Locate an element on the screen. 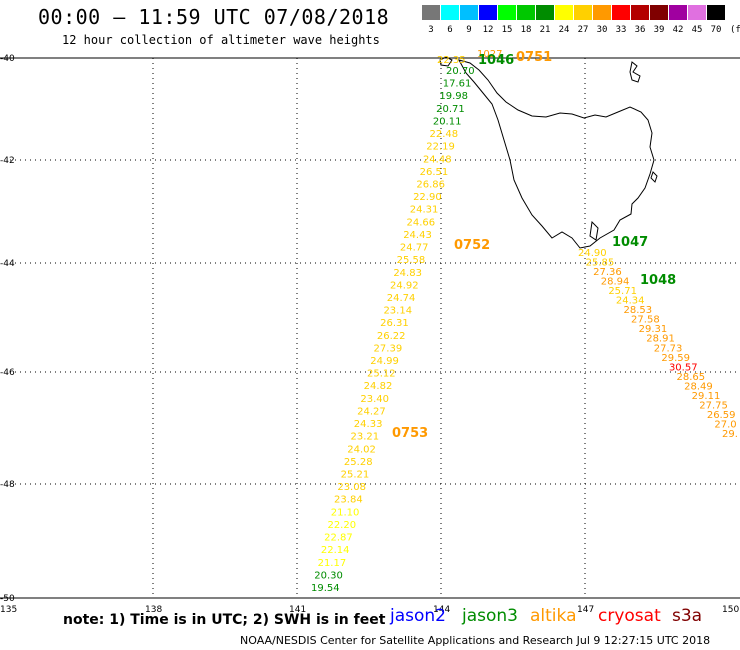 This screenshot has height=650, width=740. swh-value: 28.53 is located at coordinates (637, 310).